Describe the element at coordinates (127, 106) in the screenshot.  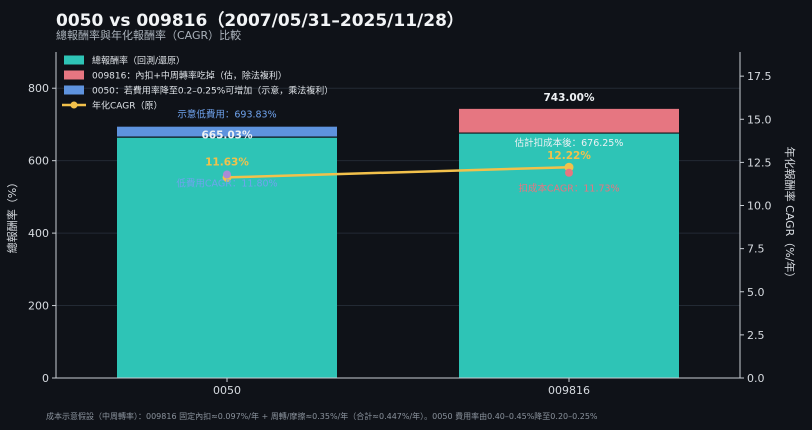
I see `legend-label: 年化CAGR（原）` at that location.